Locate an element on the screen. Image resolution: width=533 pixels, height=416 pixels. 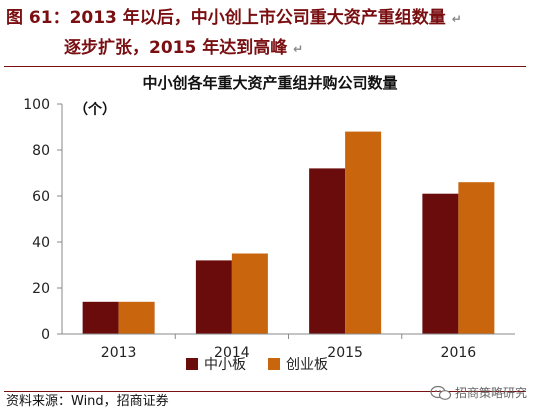
chart-title: 中小创各年重大资产重组并购公司数量 is located at coordinates (269, 83).